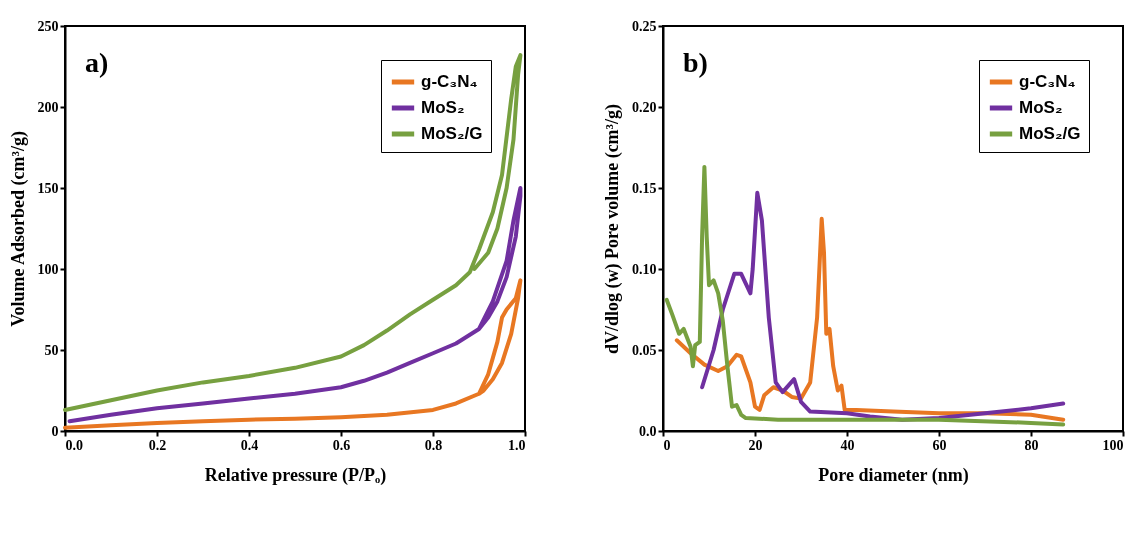 The width and height of the screenshot is (1148, 541). Describe the element at coordinates (48, 188) in the screenshot. I see `y-tick-label: 150` at that location.